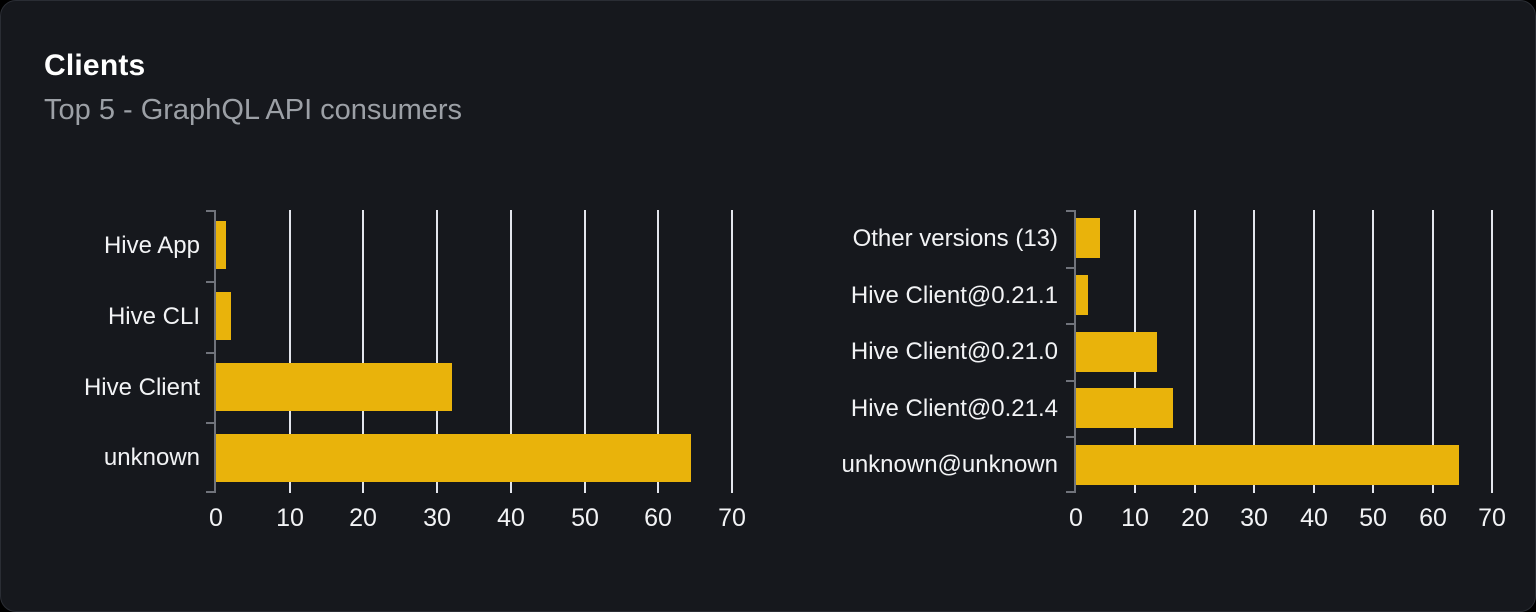 This screenshot has height=612, width=1536. What do you see at coordinates (151, 457) in the screenshot?
I see `category-label-unknown: unknown` at bounding box center [151, 457].